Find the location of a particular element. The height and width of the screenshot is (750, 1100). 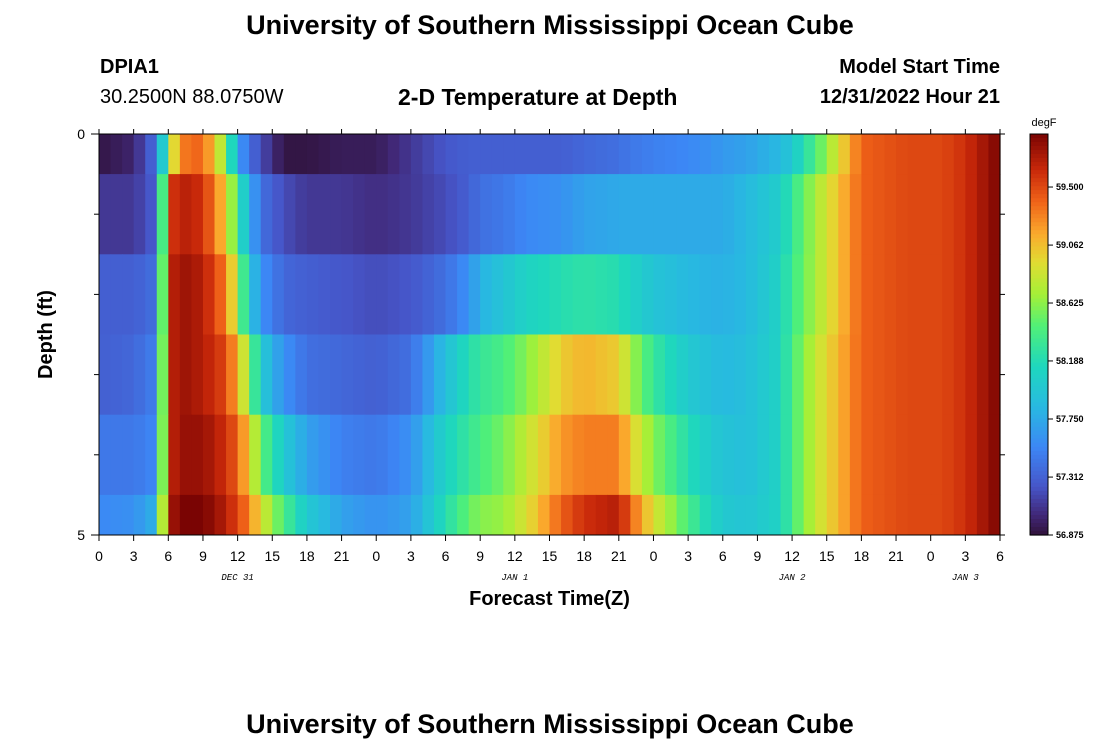

colorbar-tick-label: 58.625 is located at coordinates (1070, 303).